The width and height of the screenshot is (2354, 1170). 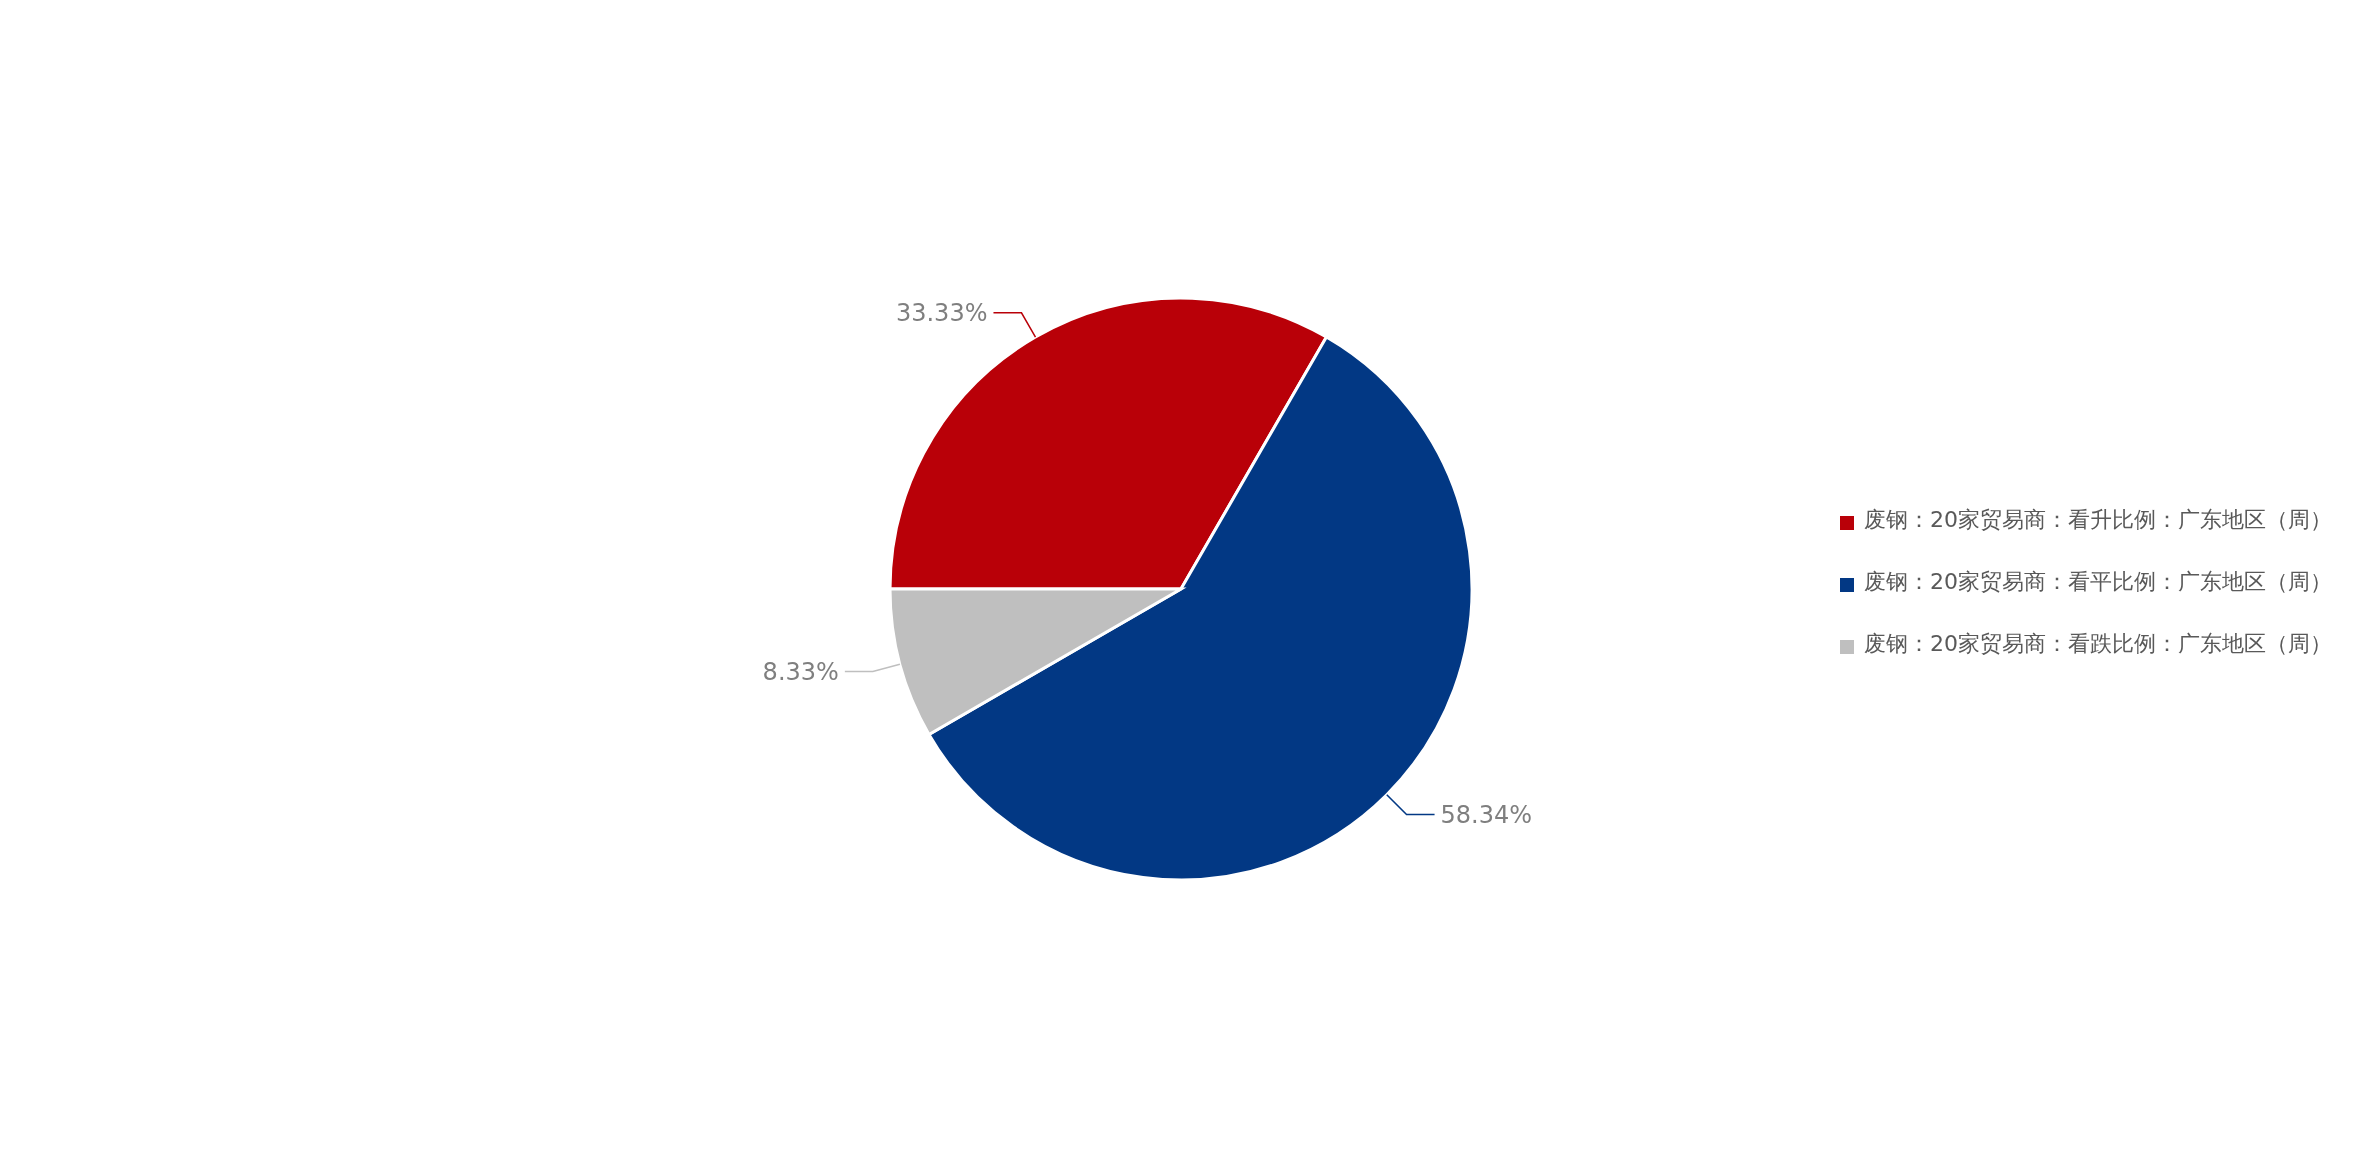 What do you see at coordinates (800, 671) in the screenshot?
I see `data-label: 8.33%` at bounding box center [800, 671].